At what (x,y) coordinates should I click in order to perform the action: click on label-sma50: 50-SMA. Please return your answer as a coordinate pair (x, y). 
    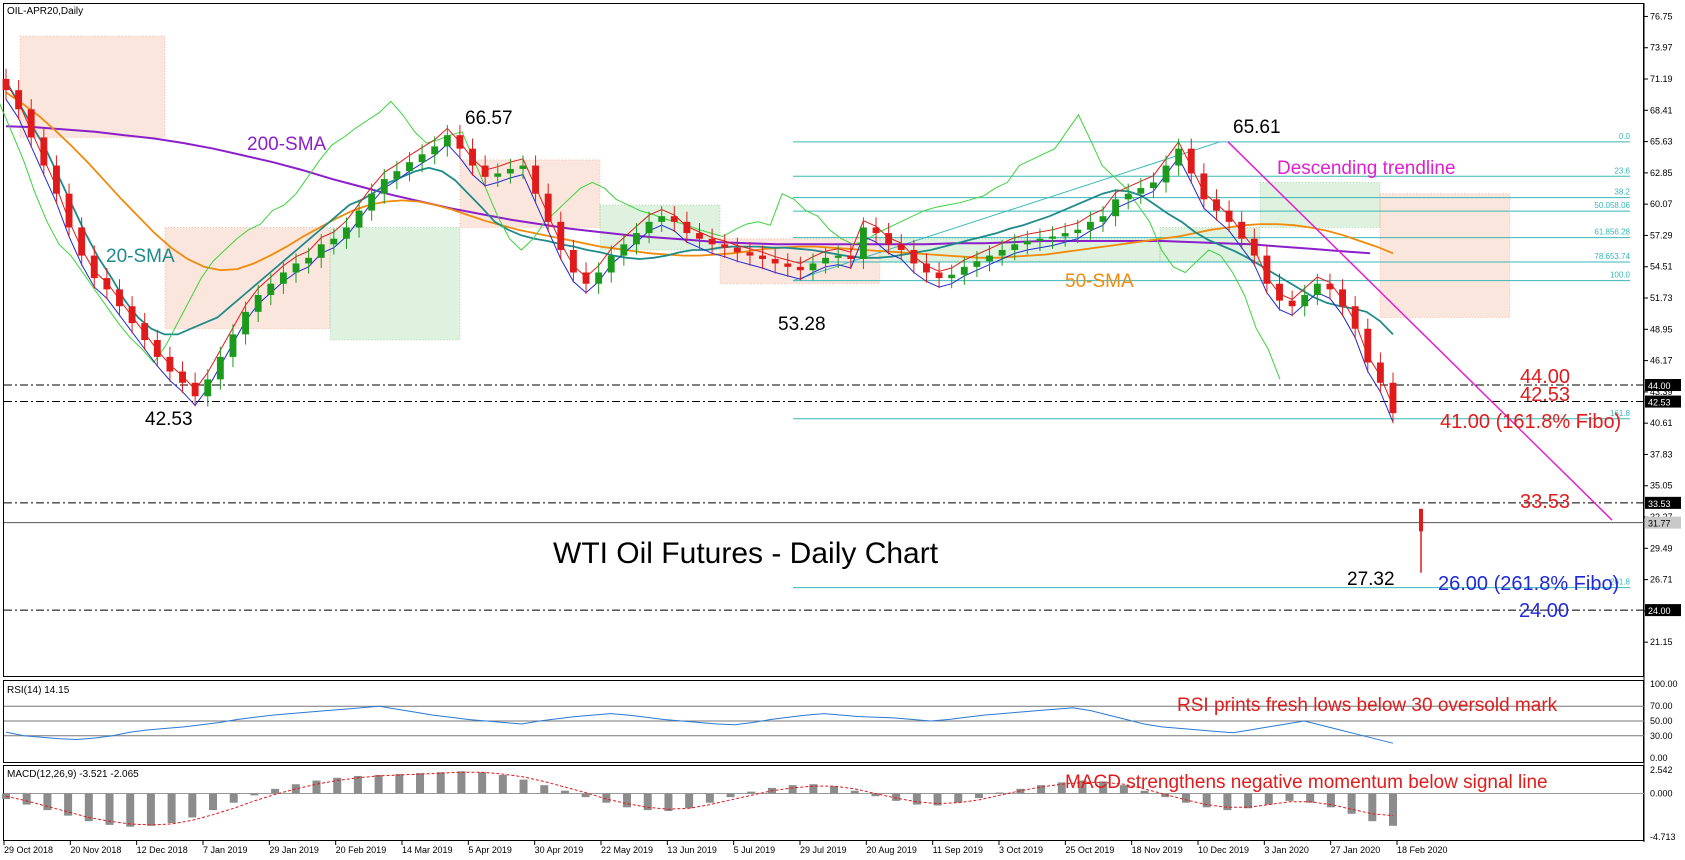
    Looking at the image, I should click on (1099, 281).